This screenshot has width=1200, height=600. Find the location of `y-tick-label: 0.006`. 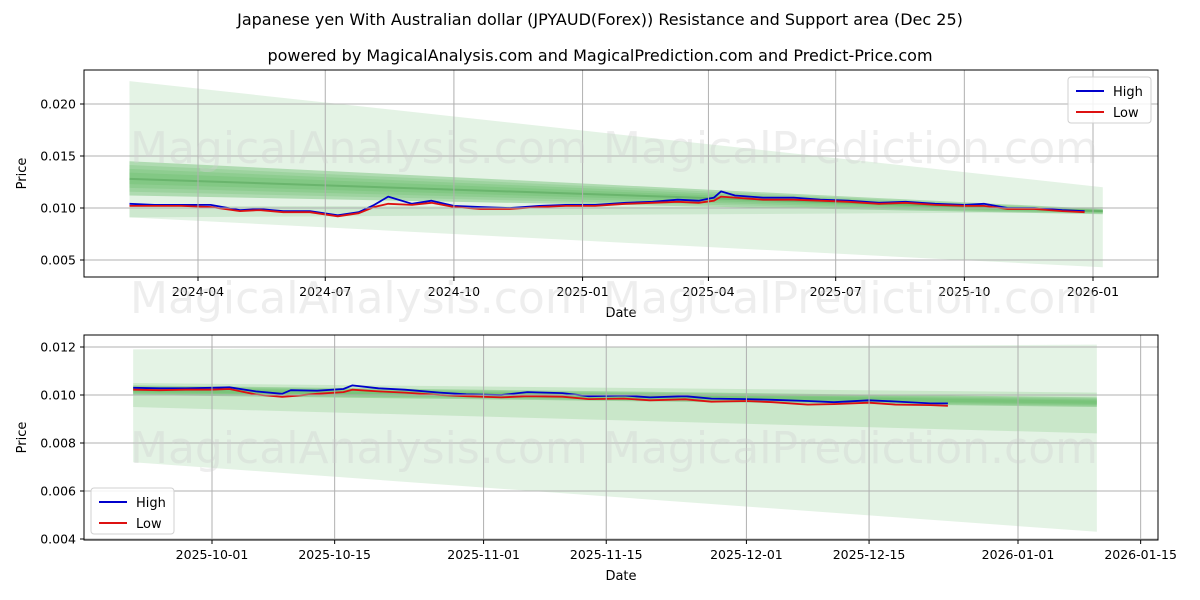

y-tick-label: 0.006 is located at coordinates (58, 491).